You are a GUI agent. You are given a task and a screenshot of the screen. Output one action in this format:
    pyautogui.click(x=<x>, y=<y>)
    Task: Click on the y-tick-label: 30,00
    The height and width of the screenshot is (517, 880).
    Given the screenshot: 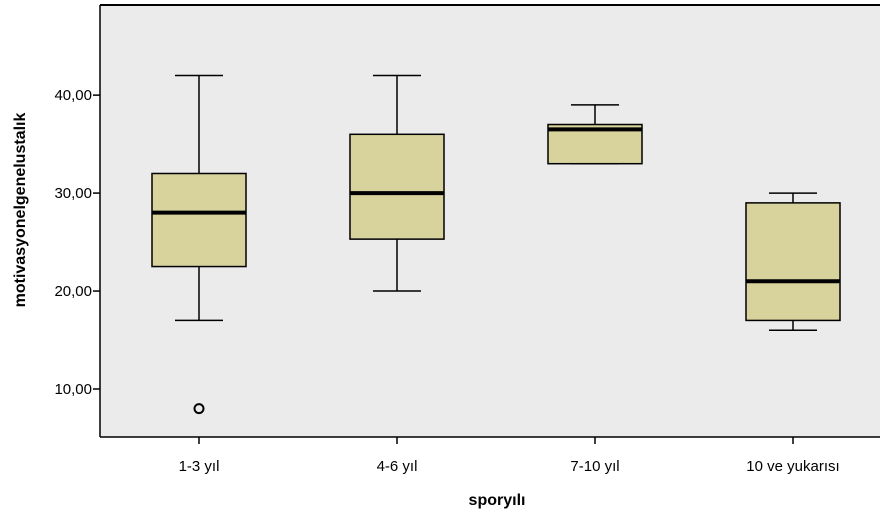 What is the action you would take?
    pyautogui.click(x=73, y=193)
    